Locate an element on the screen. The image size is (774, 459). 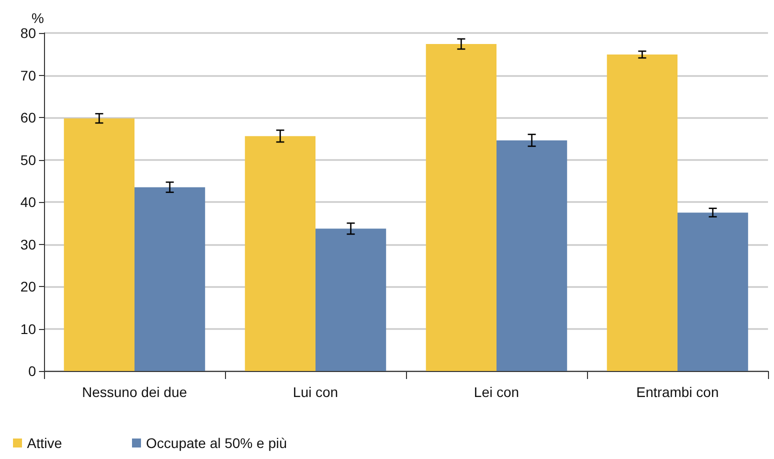
x-tick-label: Nessuno dei due is located at coordinates (135, 392).